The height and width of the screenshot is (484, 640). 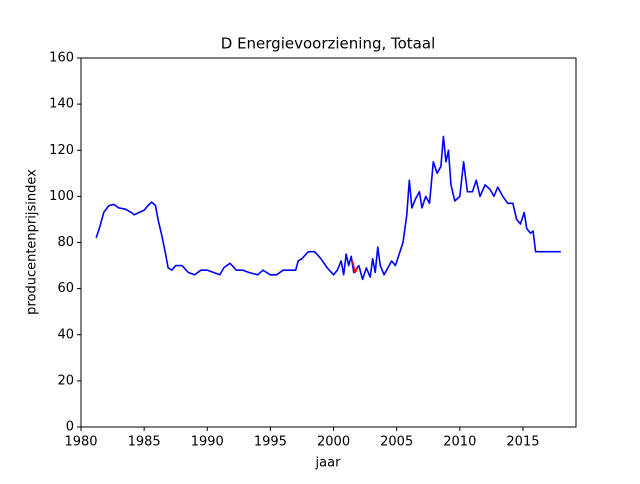 What do you see at coordinates (61, 150) in the screenshot?
I see `y-tick-label: 120` at bounding box center [61, 150].